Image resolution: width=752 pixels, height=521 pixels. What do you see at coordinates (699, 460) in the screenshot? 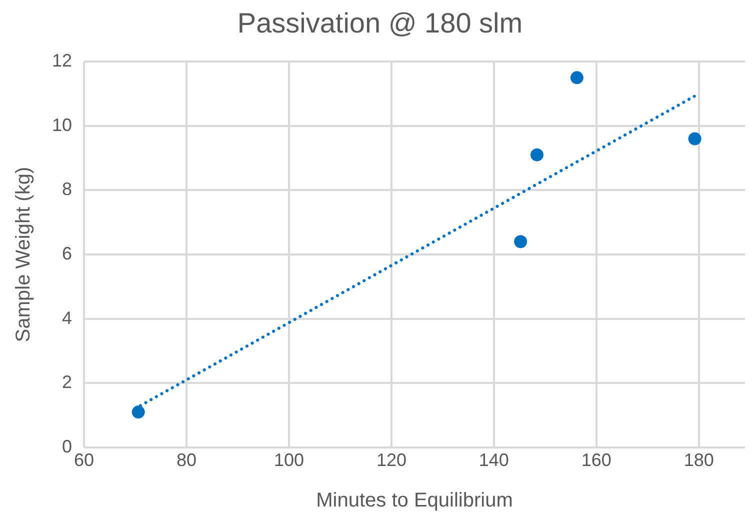
I see `x-tick-label: 180` at bounding box center [699, 460].